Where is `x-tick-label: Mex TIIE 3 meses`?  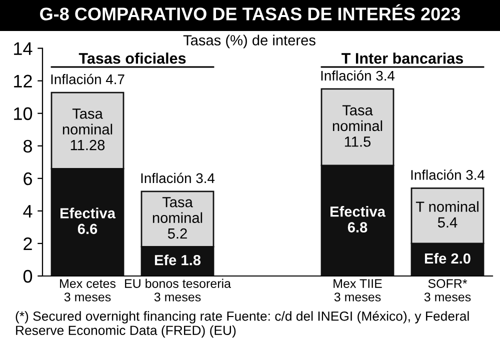
x-tick-label: Mex TIIE 3 meses is located at coordinates (358, 290).